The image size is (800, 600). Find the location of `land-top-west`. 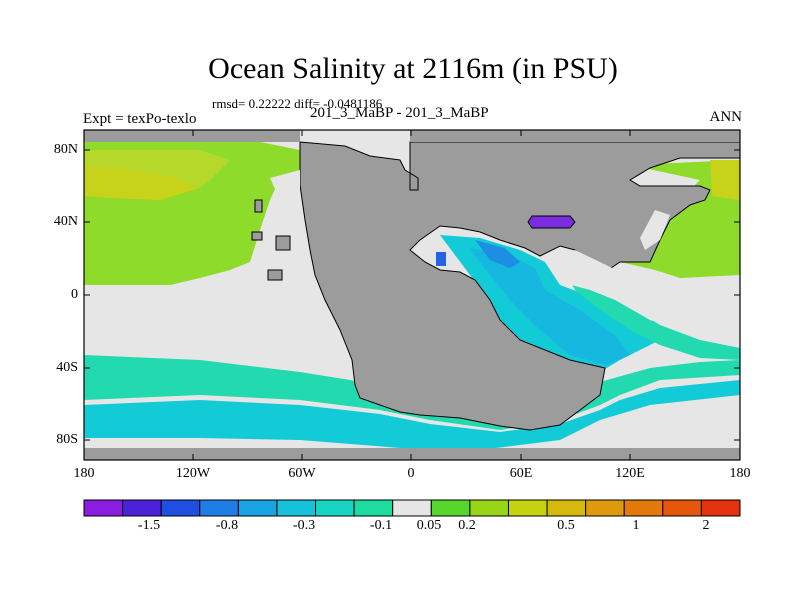

land-top-west is located at coordinates (192, 136).